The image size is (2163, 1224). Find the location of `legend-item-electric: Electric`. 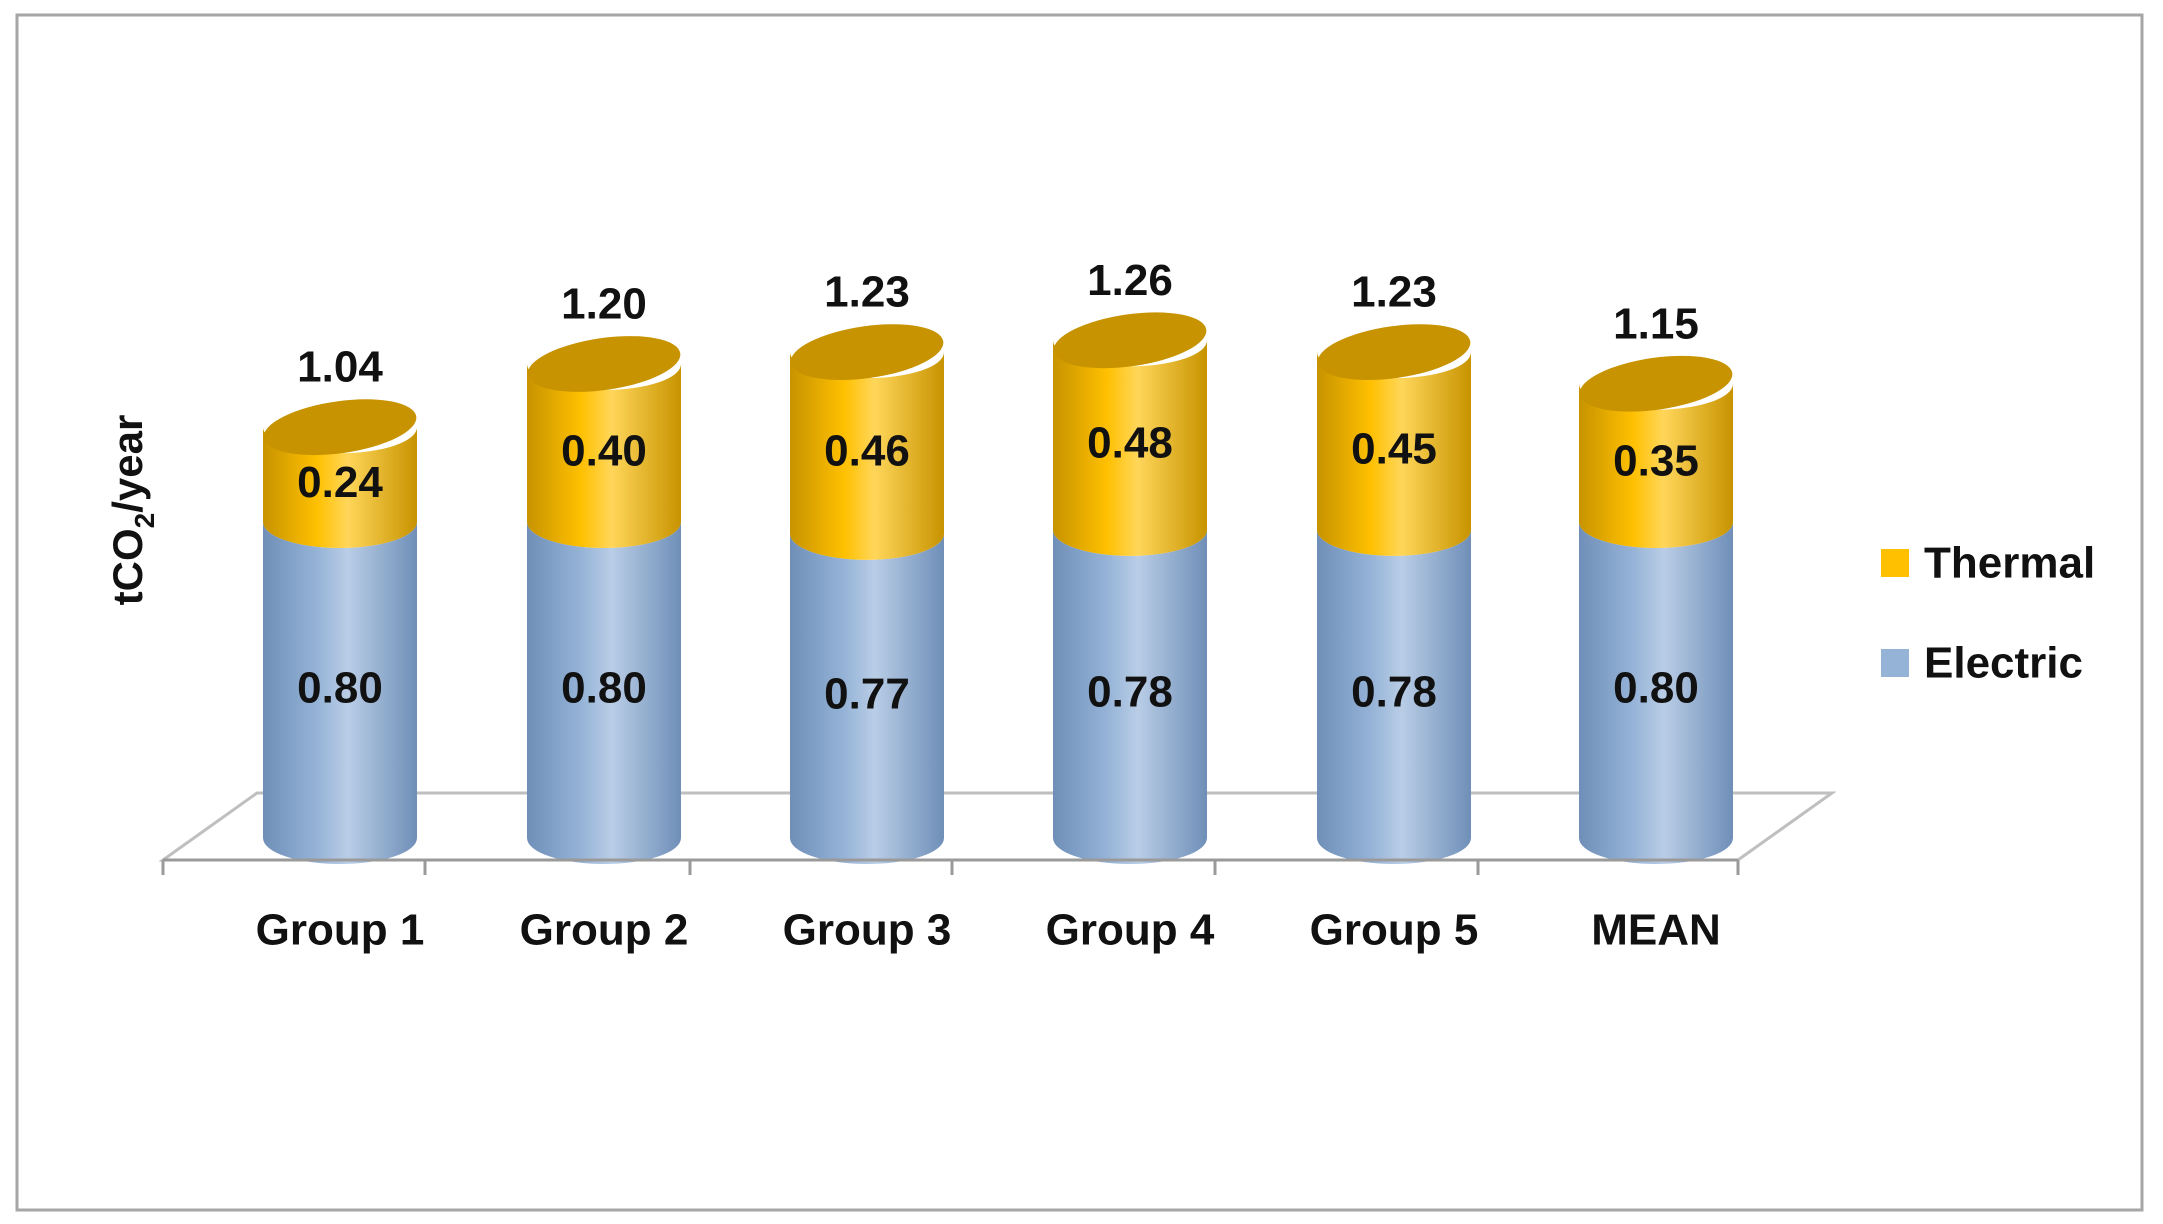

legend-item-electric: Electric is located at coordinates (1982, 663).